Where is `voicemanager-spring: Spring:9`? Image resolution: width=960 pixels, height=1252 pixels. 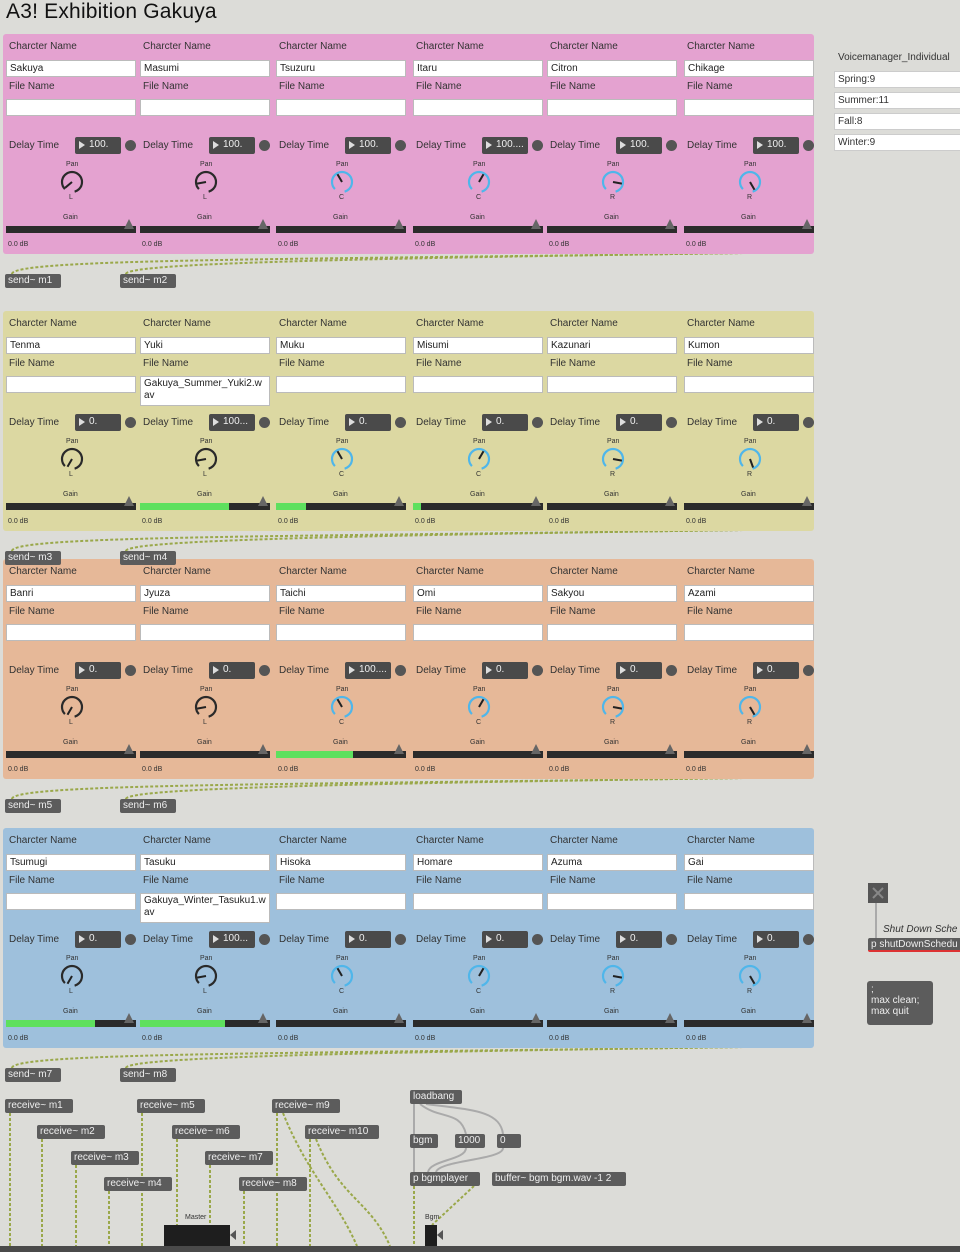
voicemanager-spring: Spring:9 is located at coordinates (897, 79).